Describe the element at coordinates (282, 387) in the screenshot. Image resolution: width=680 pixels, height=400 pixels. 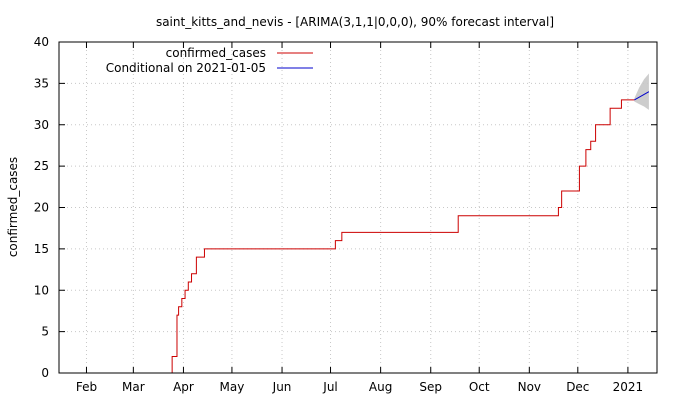
I see `x-tick-label: Jun` at that location.